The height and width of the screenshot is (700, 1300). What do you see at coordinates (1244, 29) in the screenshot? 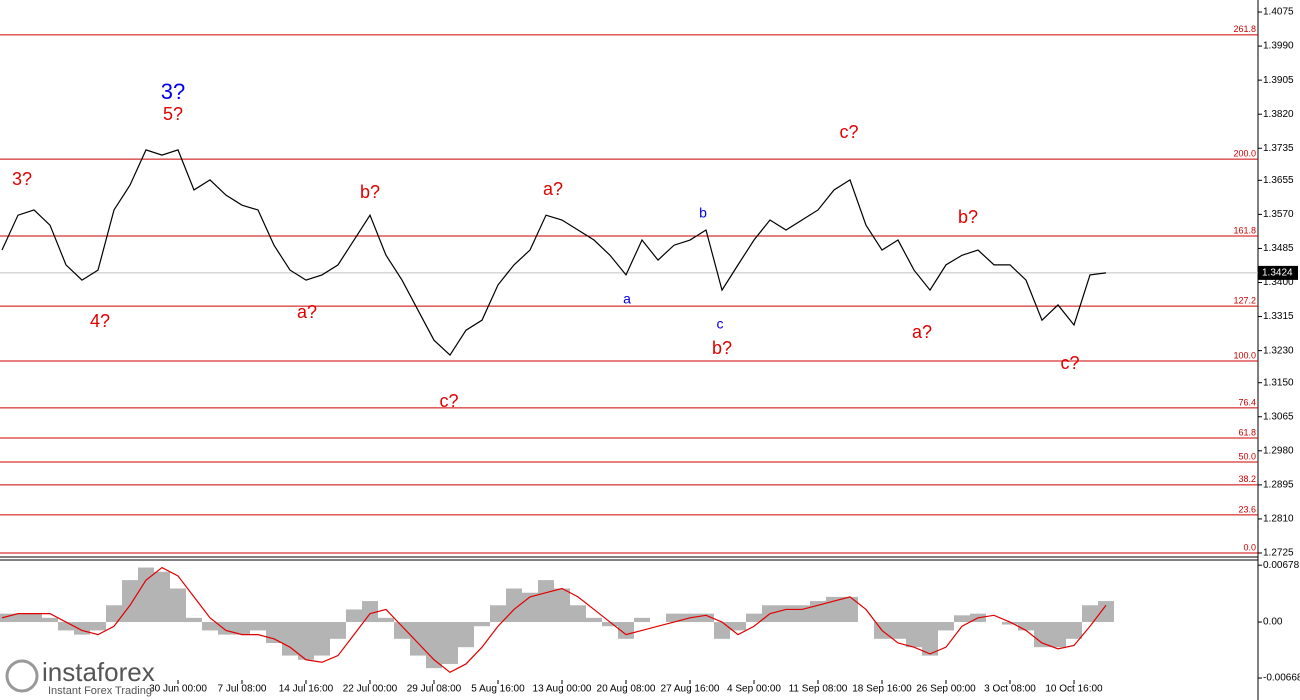
I see `fib-label: 261.8` at bounding box center [1244, 29].